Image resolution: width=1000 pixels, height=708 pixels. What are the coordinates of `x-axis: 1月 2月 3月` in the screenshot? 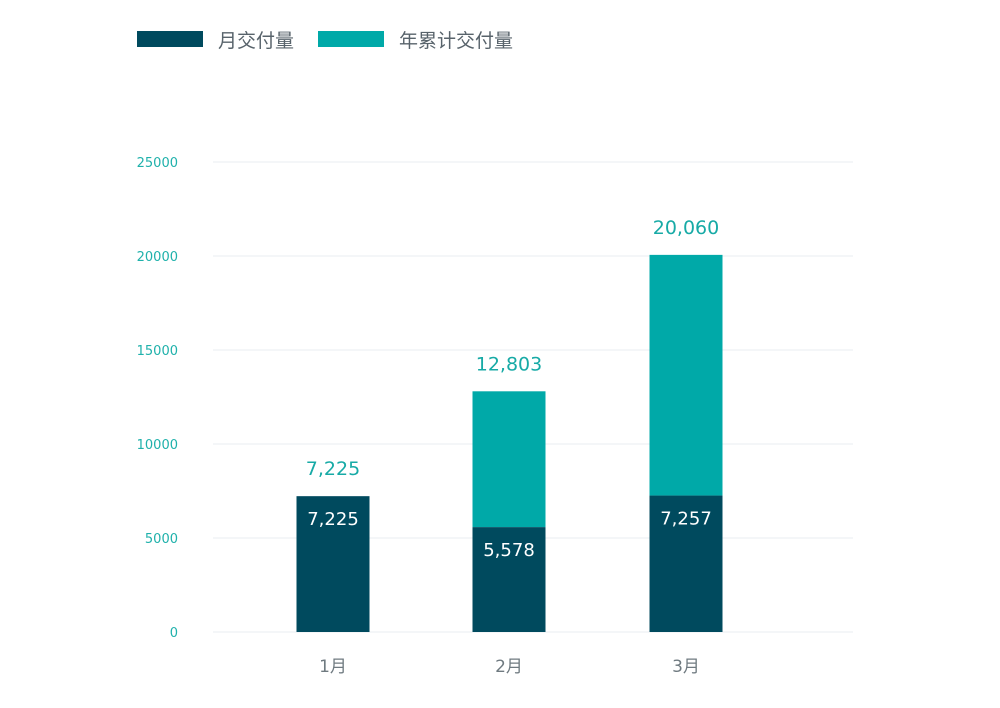 It's located at (509, 667).